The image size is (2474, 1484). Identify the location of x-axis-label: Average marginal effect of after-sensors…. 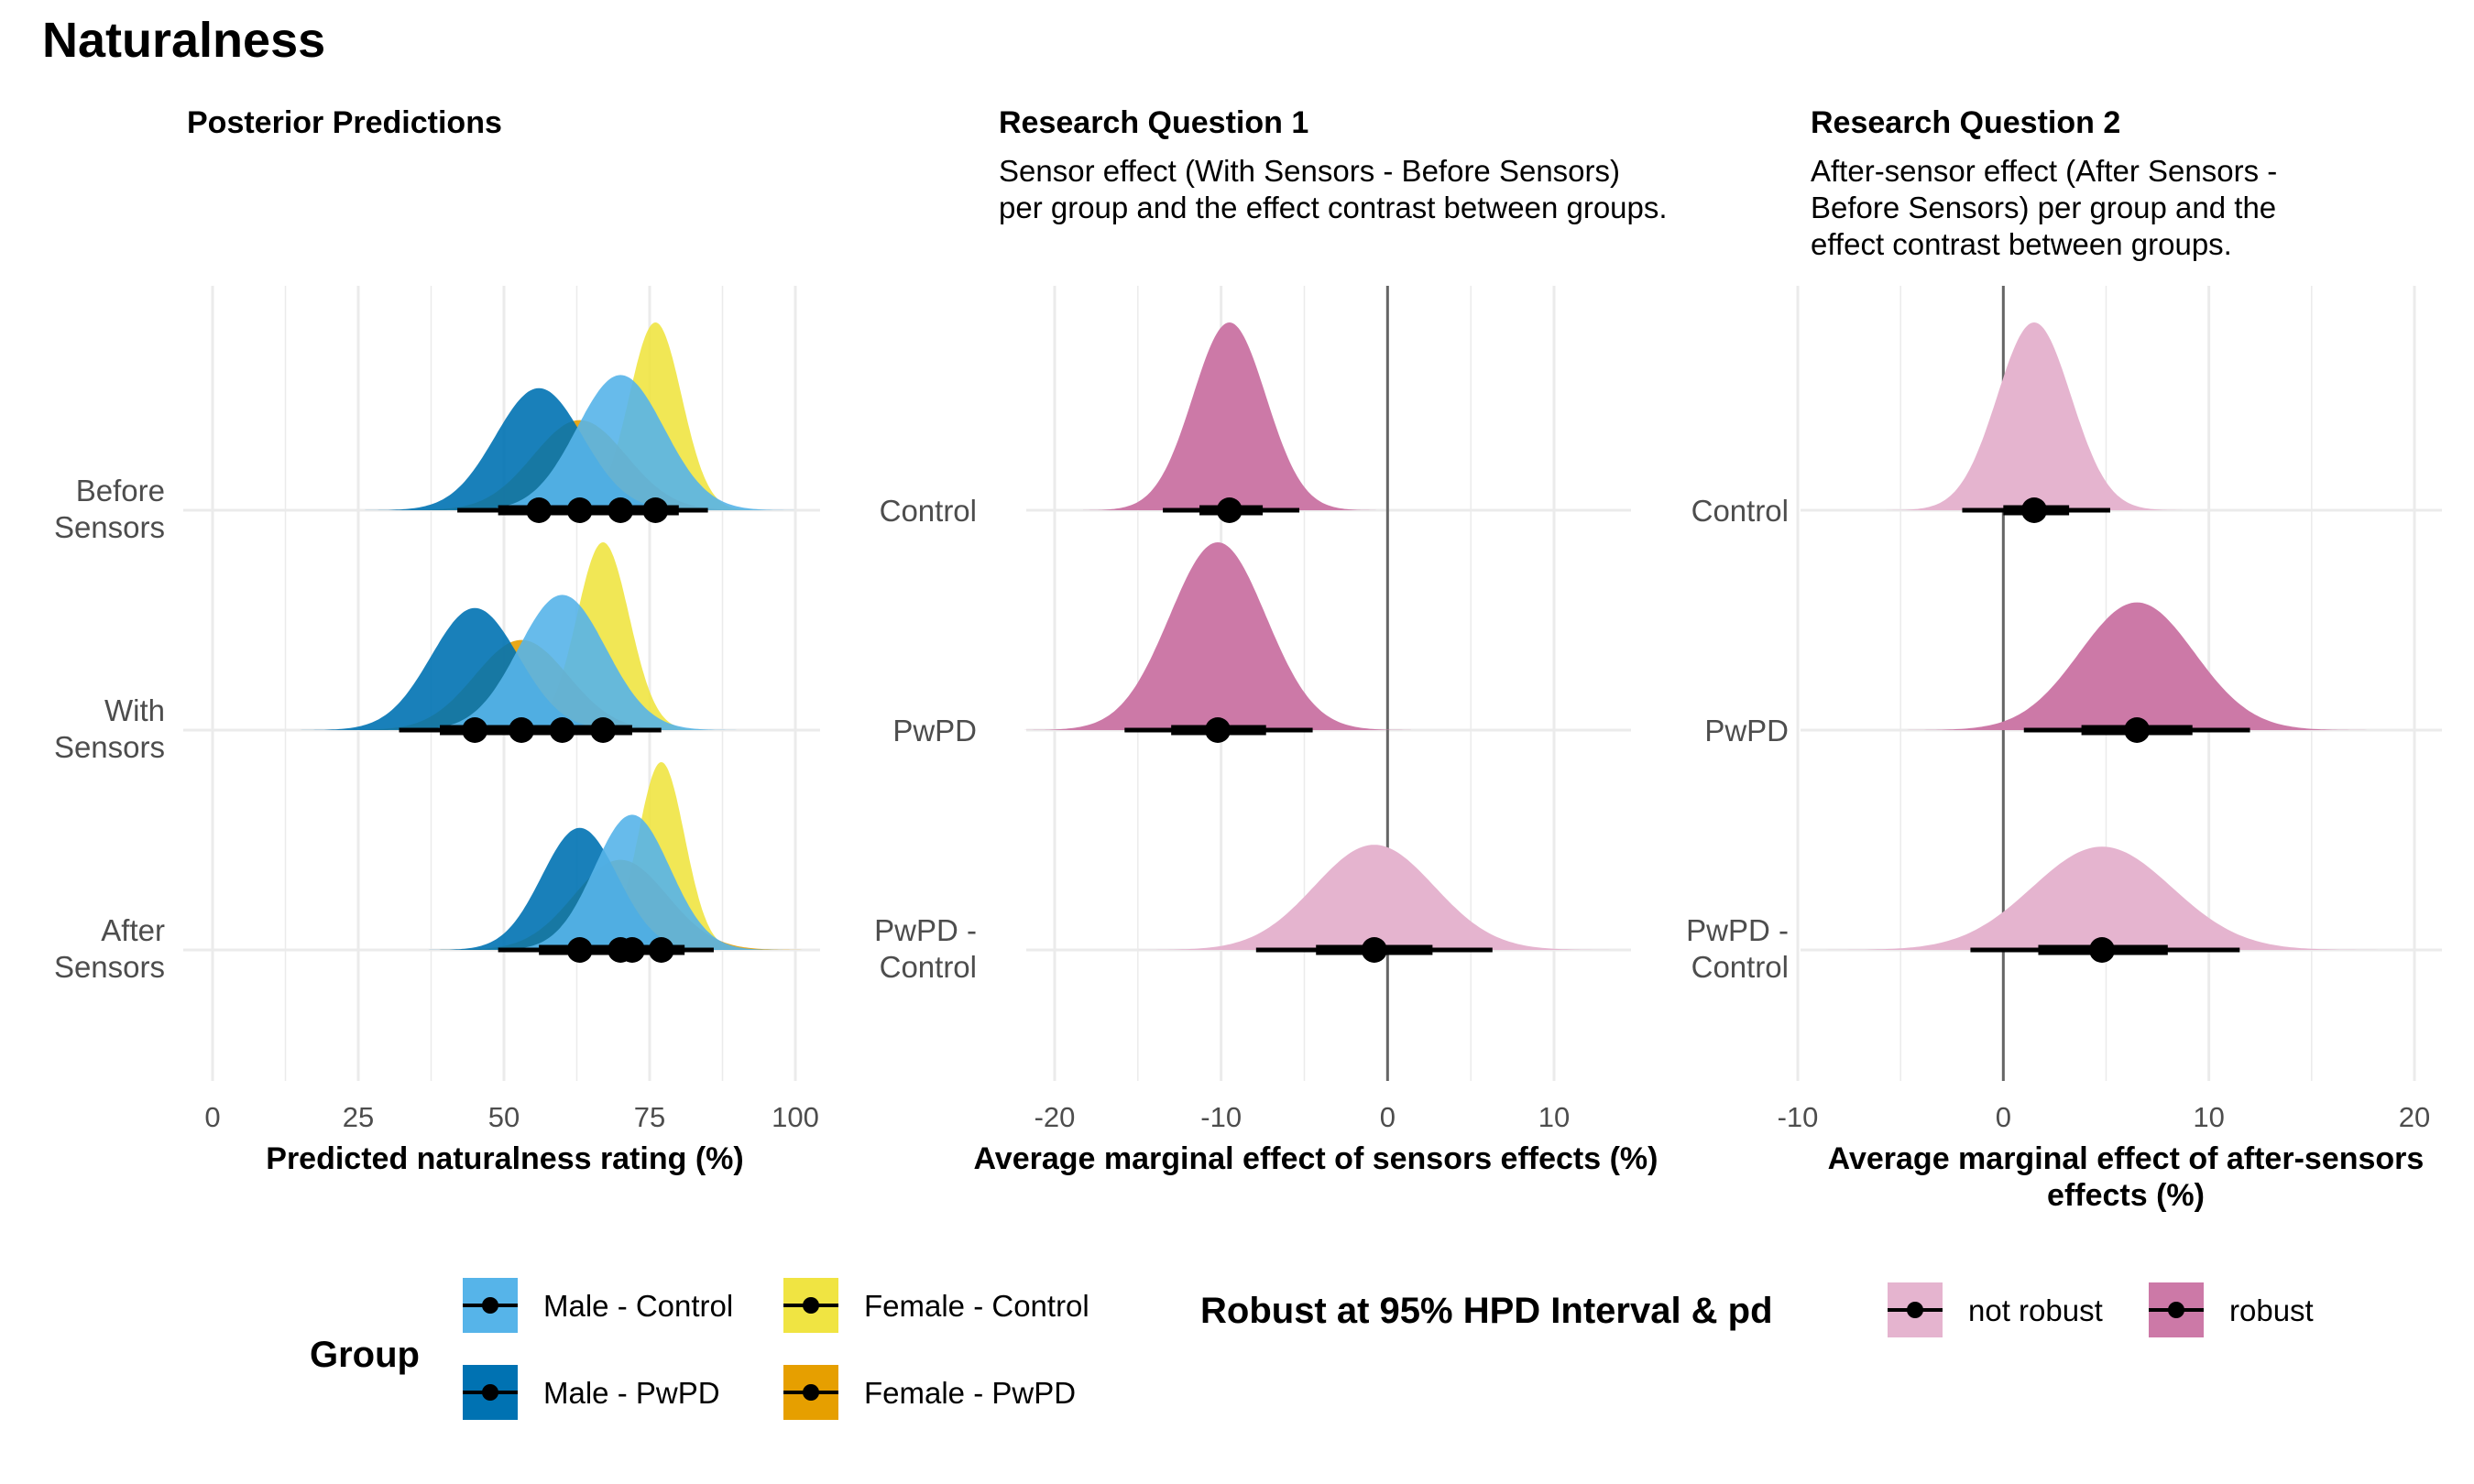
(2126, 1177).